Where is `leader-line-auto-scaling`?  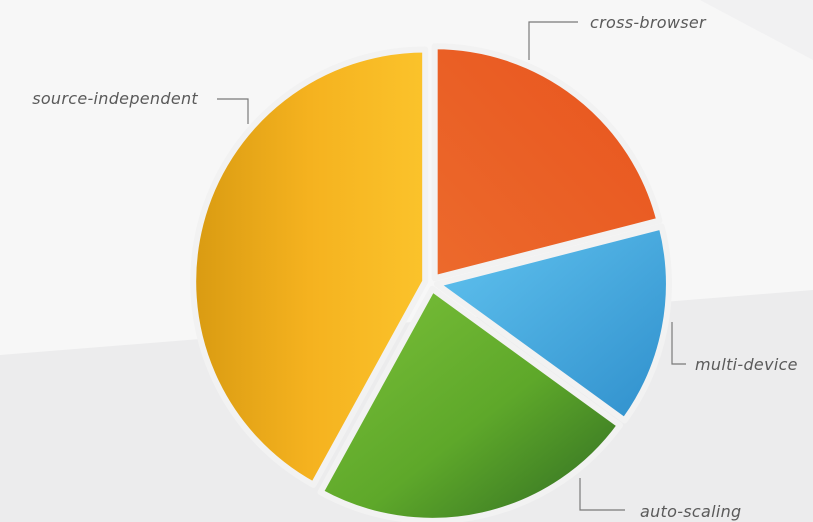 leader-line-auto-scaling is located at coordinates (602, 494).